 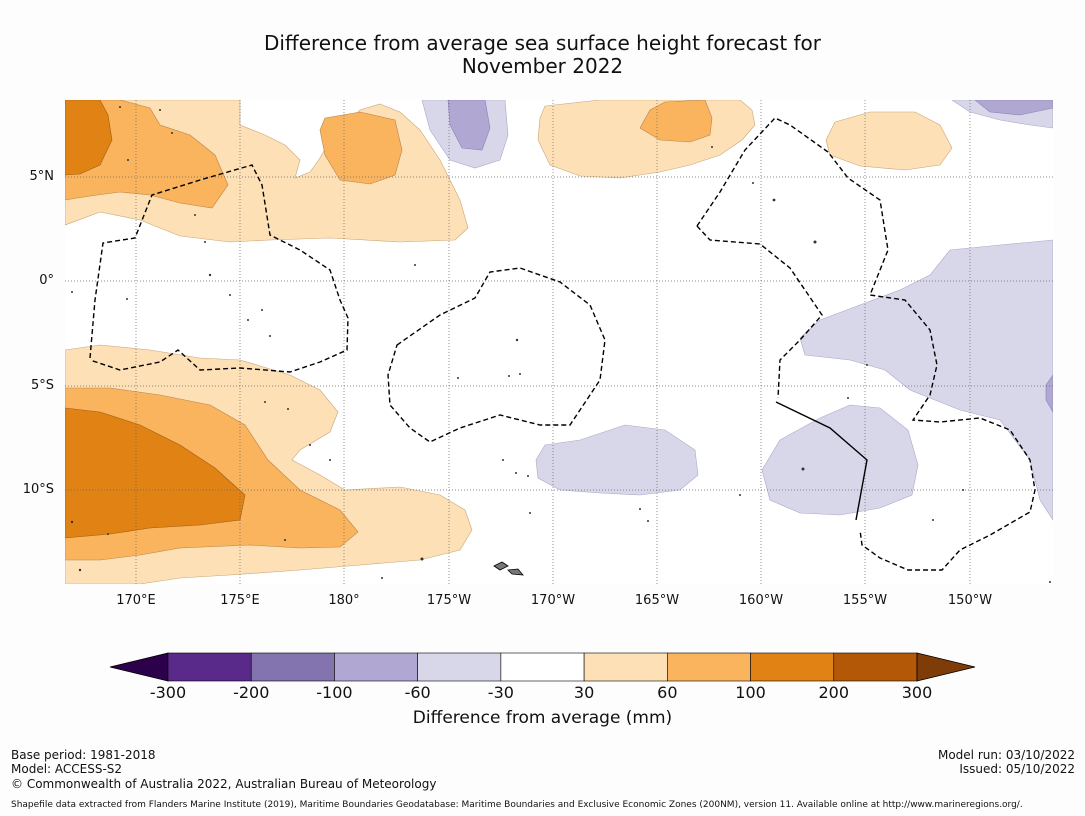 What do you see at coordinates (889, 141) in the screenshot?
I see `contour-30-60-north-east` at bounding box center [889, 141].